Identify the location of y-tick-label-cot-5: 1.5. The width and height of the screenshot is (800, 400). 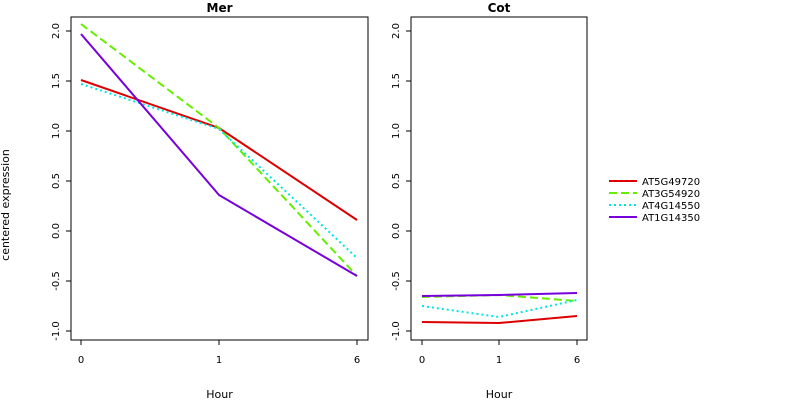
(396, 81).